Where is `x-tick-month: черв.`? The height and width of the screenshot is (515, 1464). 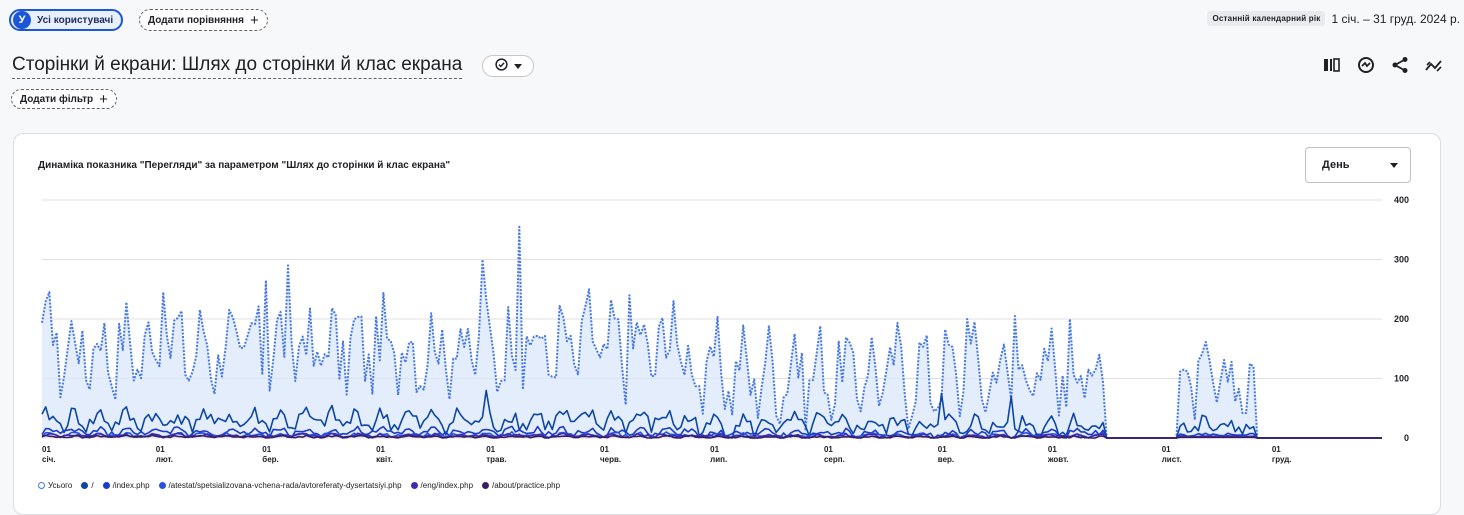
x-tick-month: черв. is located at coordinates (610, 459).